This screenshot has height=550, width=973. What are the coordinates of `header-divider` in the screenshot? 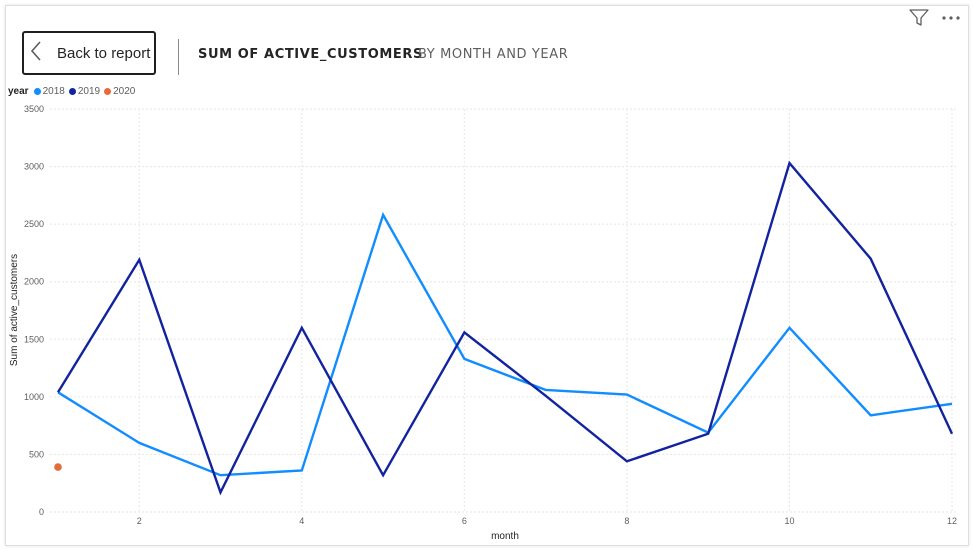 It's located at (178, 57).